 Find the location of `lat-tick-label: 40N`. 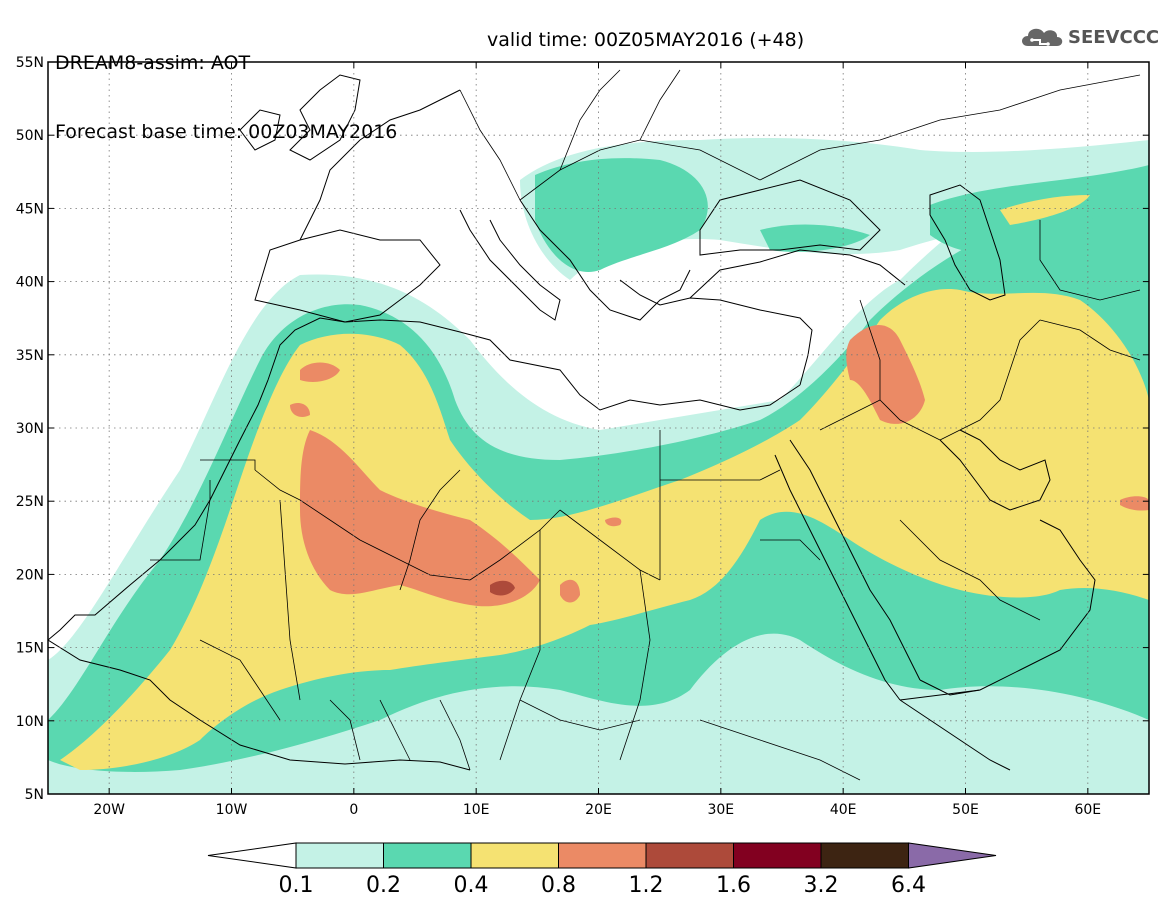

lat-tick-label: 40N is located at coordinates (30, 283).